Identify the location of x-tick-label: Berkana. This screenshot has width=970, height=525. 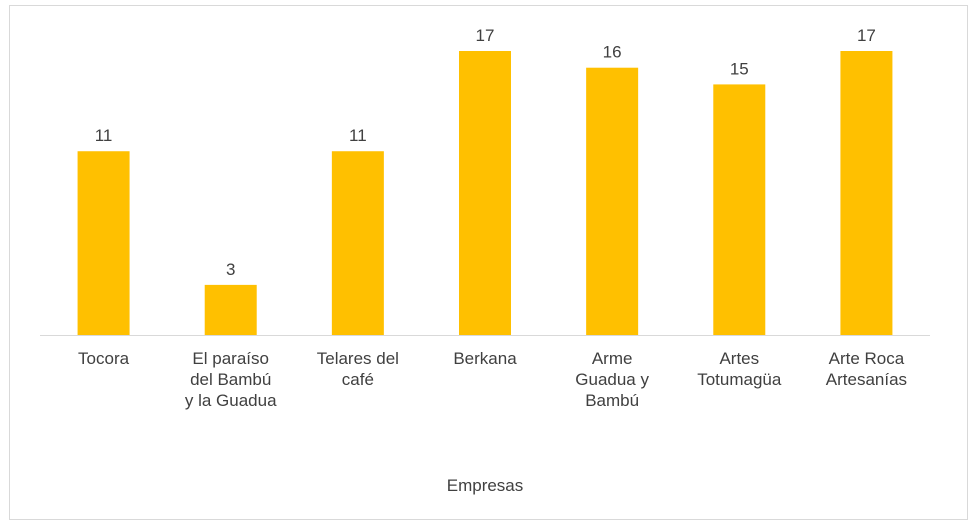
(485, 358).